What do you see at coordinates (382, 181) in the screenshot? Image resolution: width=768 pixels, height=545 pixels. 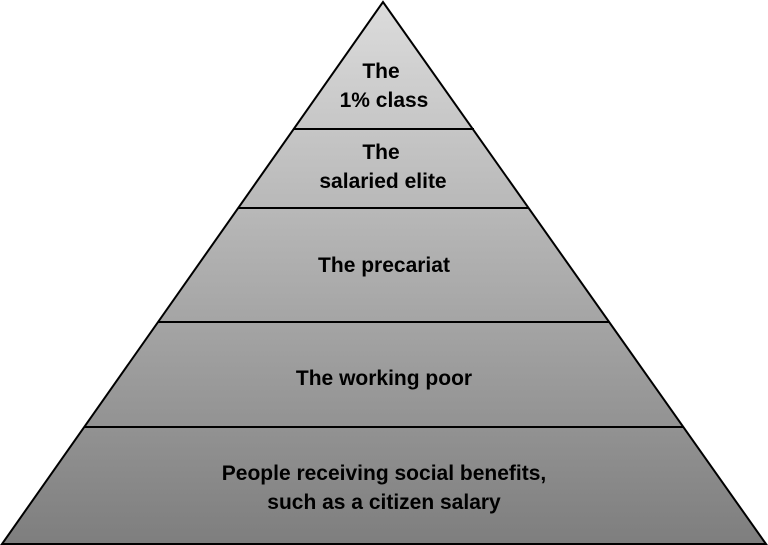 I see `tier-salaried-elite-label-line-2: salaried elite` at bounding box center [382, 181].